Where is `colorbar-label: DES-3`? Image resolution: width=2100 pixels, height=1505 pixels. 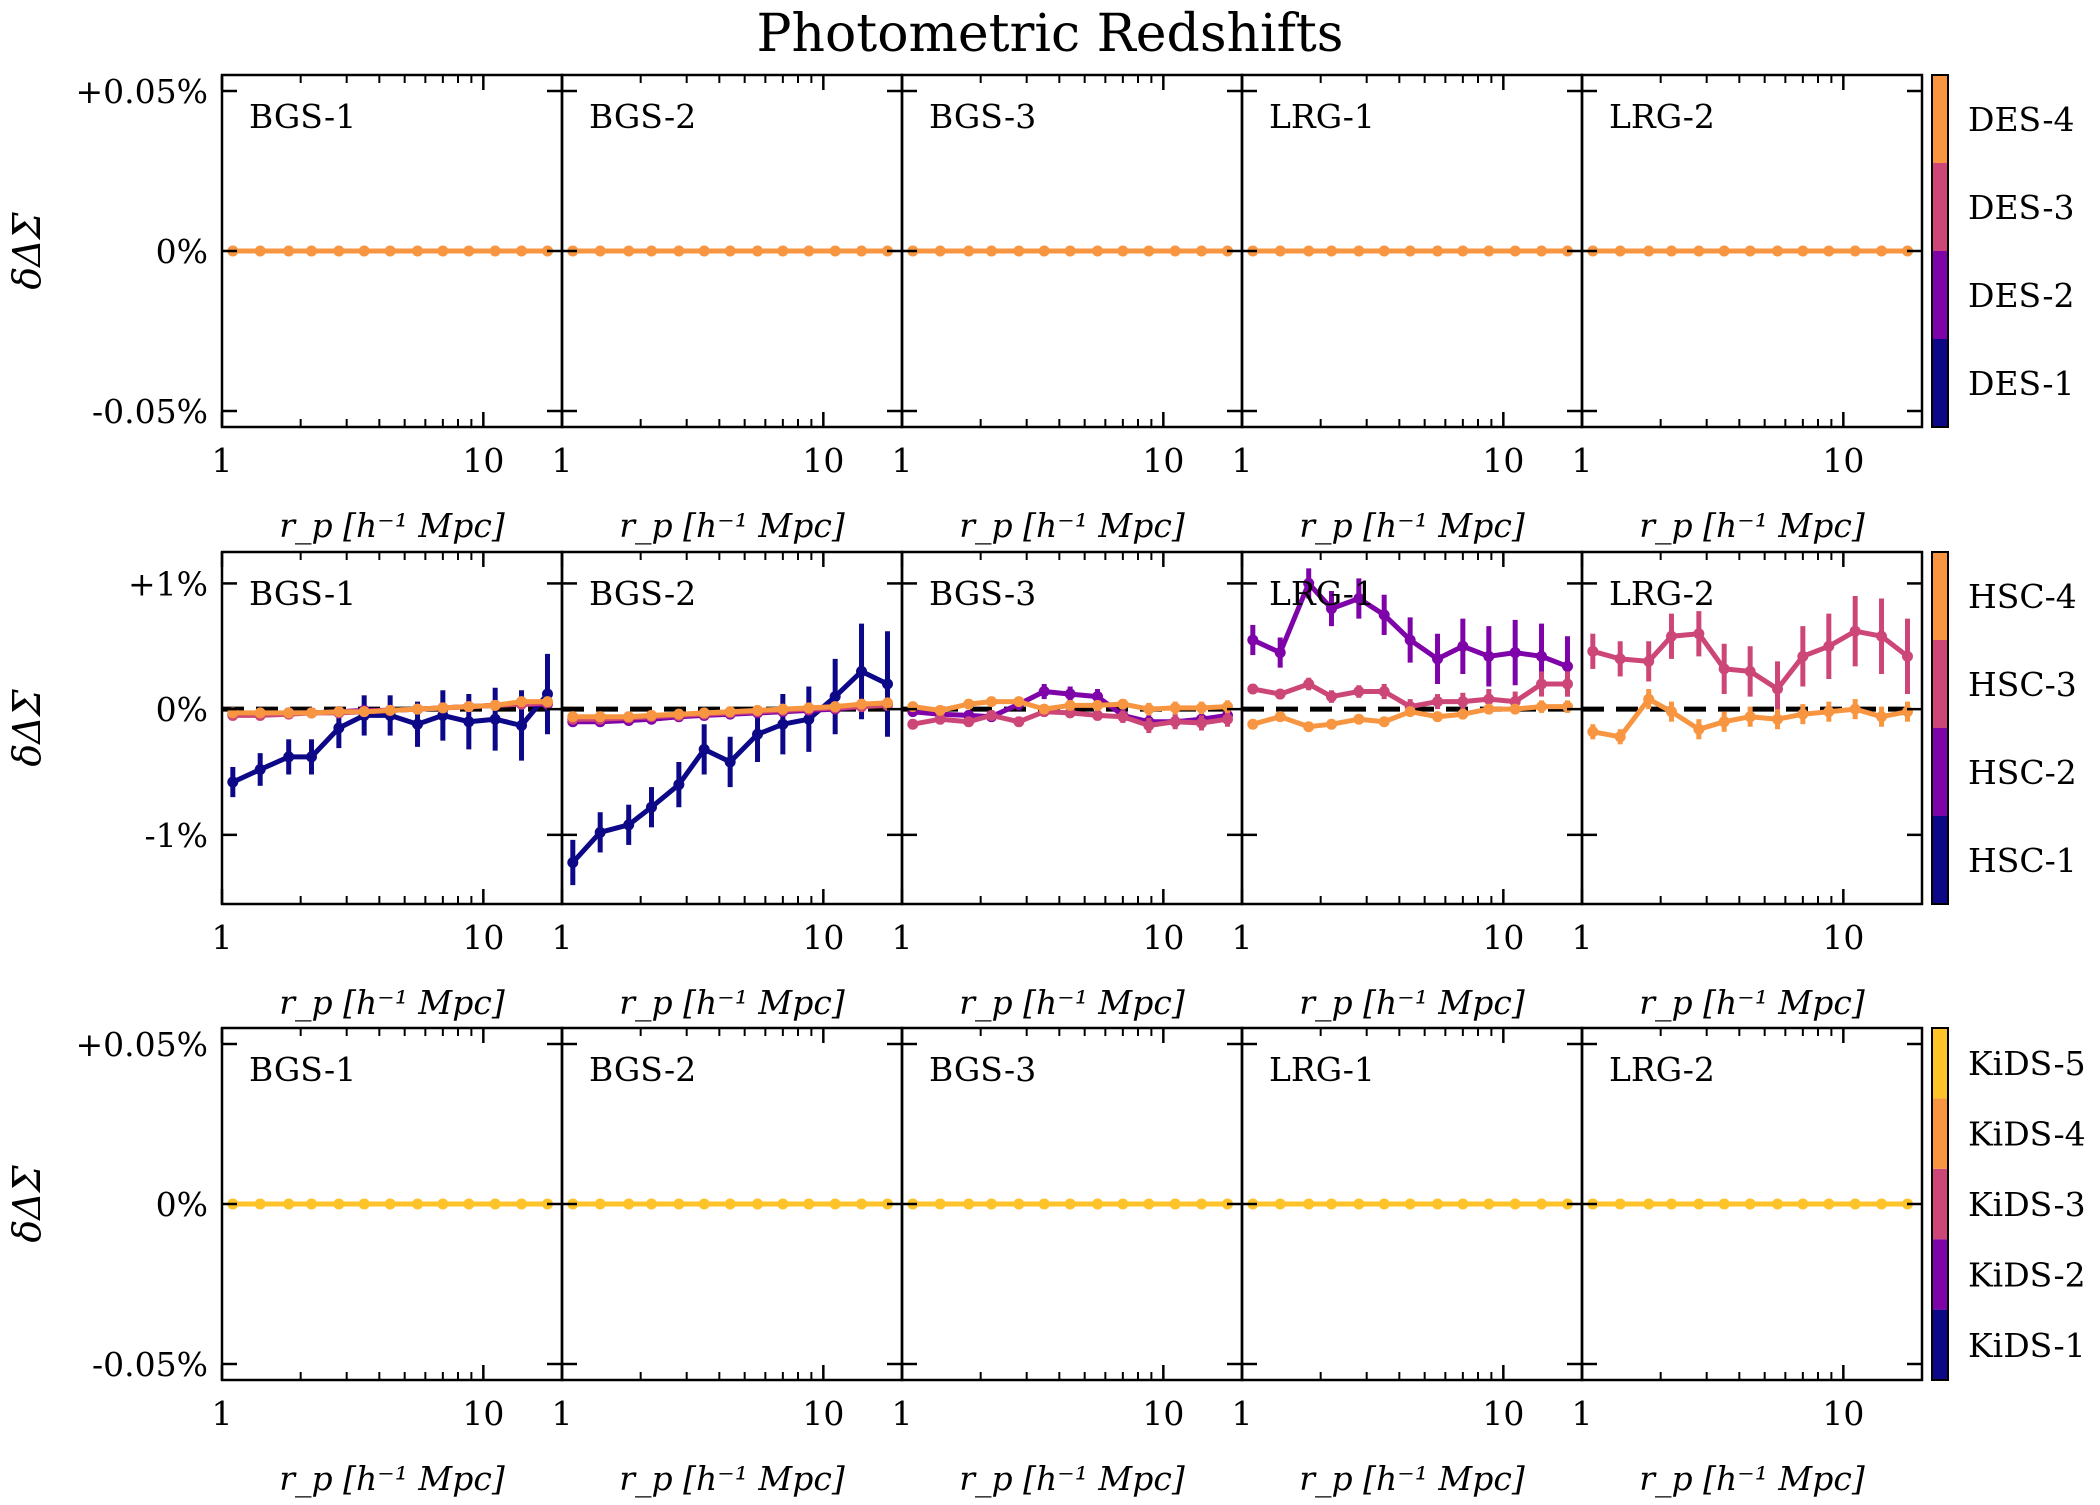 colorbar-label: DES-3 is located at coordinates (2021, 207).